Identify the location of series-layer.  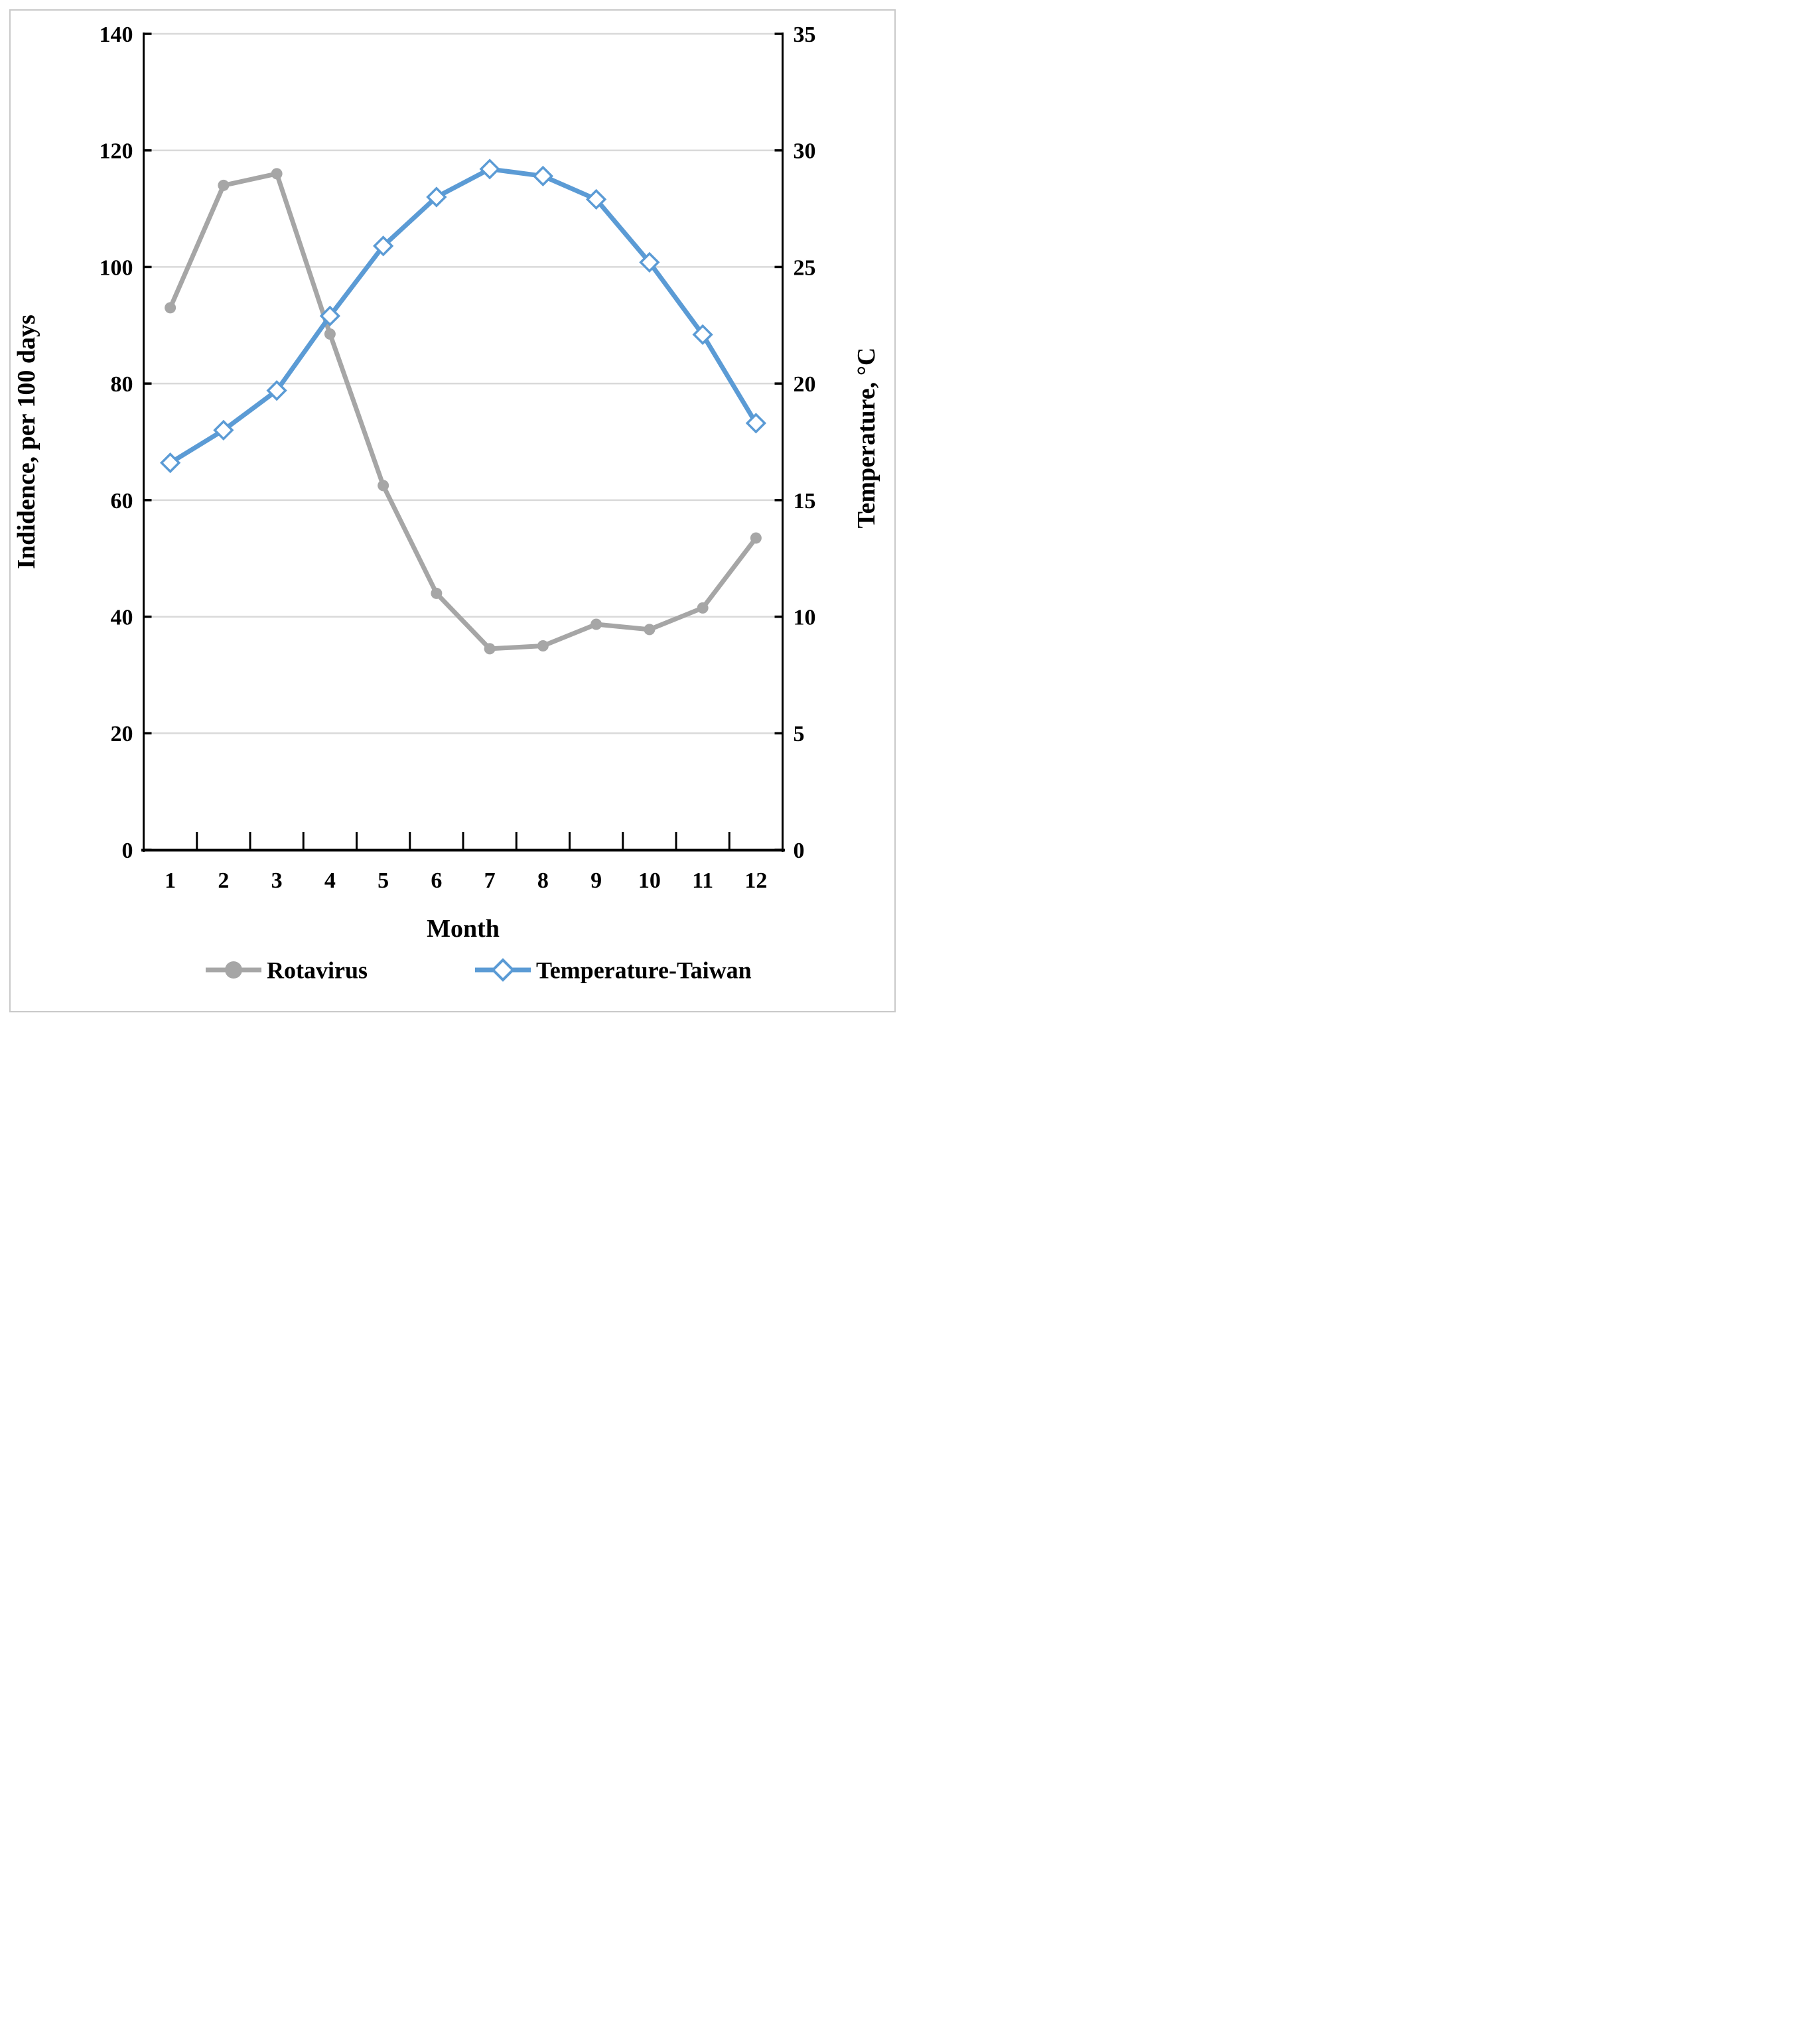
(463, 407).